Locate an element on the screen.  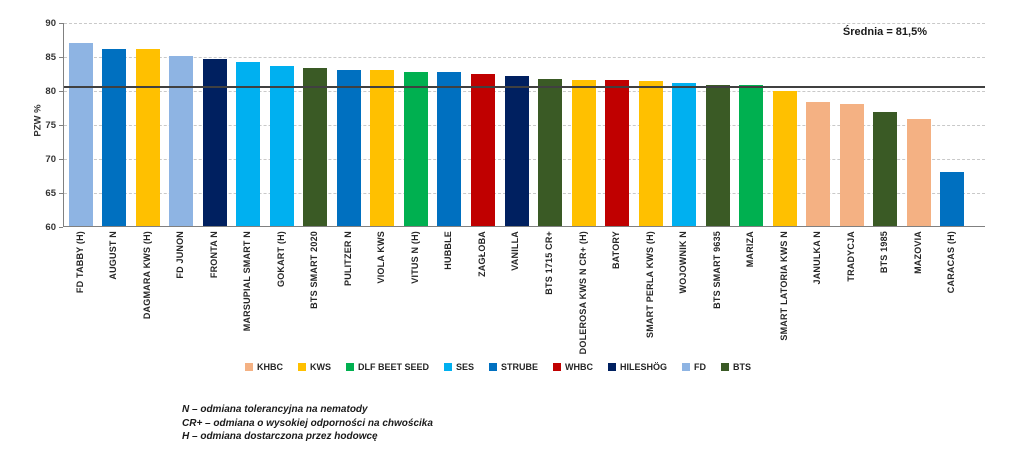
legend-label: KWS is located at coordinates (320, 367).